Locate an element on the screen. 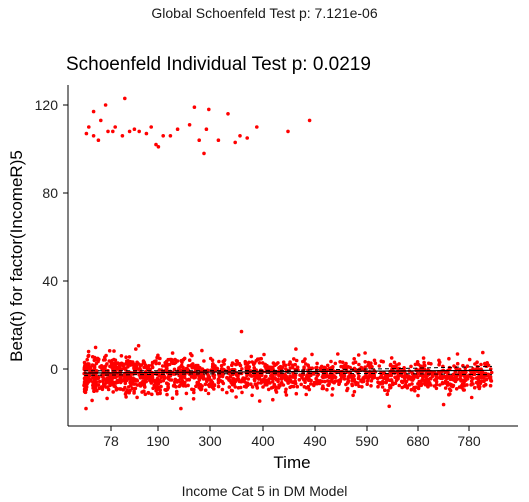 Image resolution: width=529 pixels, height=502 pixels. lower-band-line is located at coordinates (288, 374).